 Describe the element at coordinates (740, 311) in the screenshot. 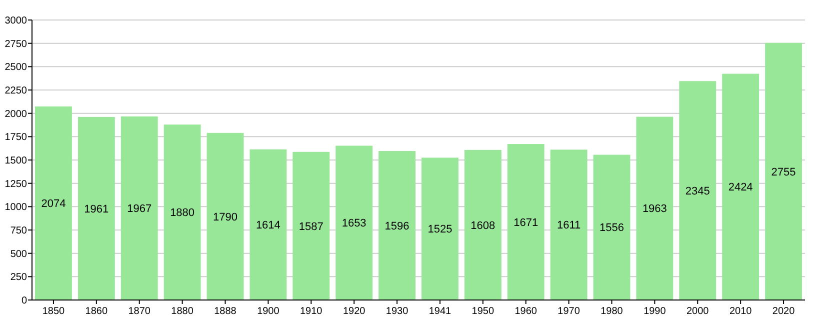

I see `x-tick-label: 2010` at that location.